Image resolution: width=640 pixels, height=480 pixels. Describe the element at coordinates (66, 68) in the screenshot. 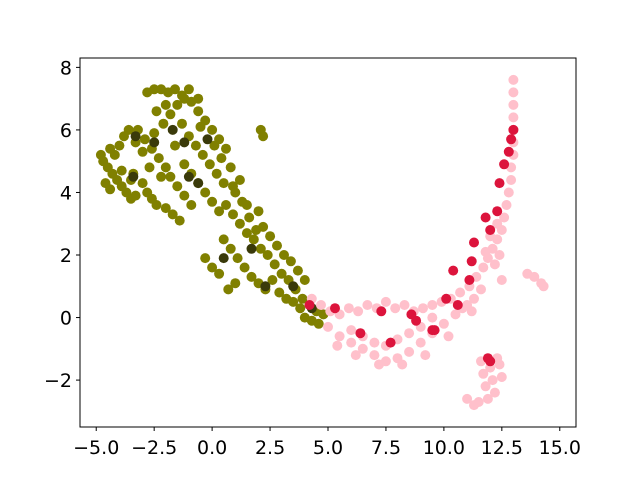

I see `y-tick-label: 8` at that location.